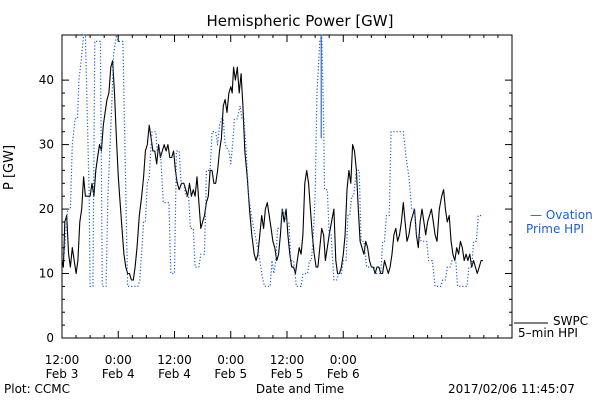 The width and height of the screenshot is (600, 400). What do you see at coordinates (46, 274) in the screenshot?
I see `y-tick-label: 10` at bounding box center [46, 274].